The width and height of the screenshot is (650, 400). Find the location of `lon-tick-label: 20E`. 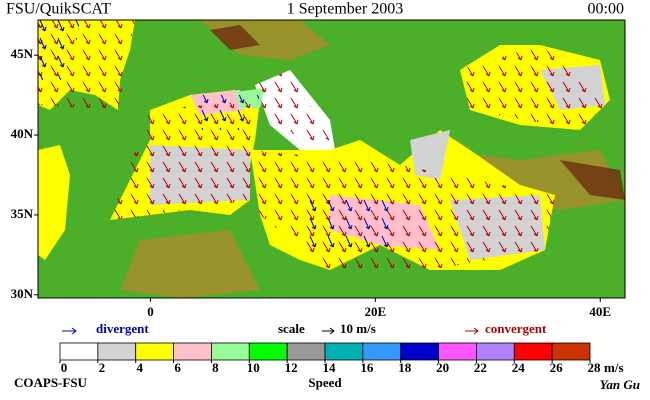

lon-tick-label: 20E is located at coordinates (376, 311).